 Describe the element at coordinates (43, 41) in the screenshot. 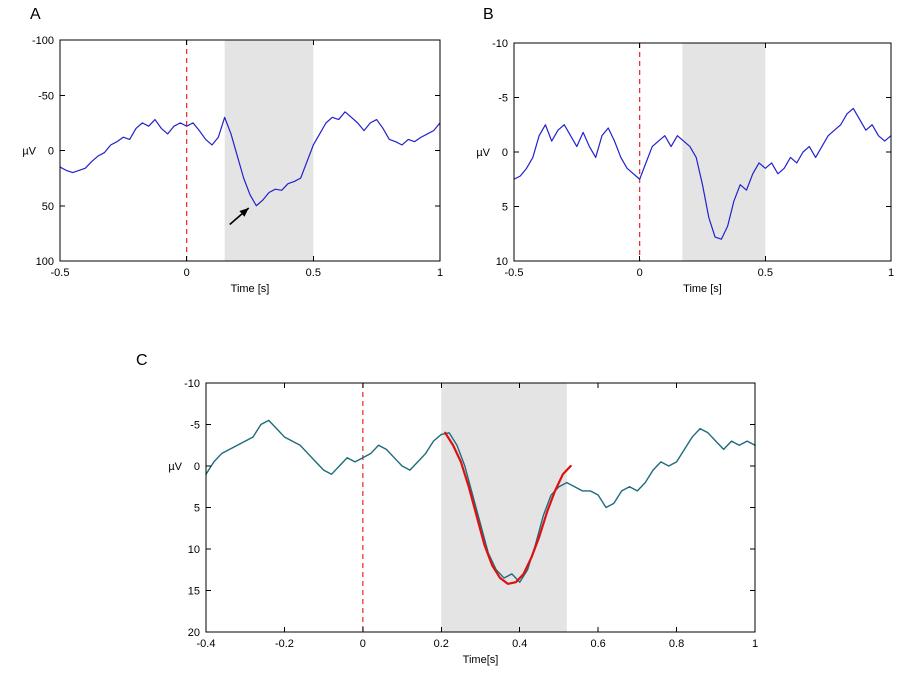

I see `svg-text: -100` at that location.